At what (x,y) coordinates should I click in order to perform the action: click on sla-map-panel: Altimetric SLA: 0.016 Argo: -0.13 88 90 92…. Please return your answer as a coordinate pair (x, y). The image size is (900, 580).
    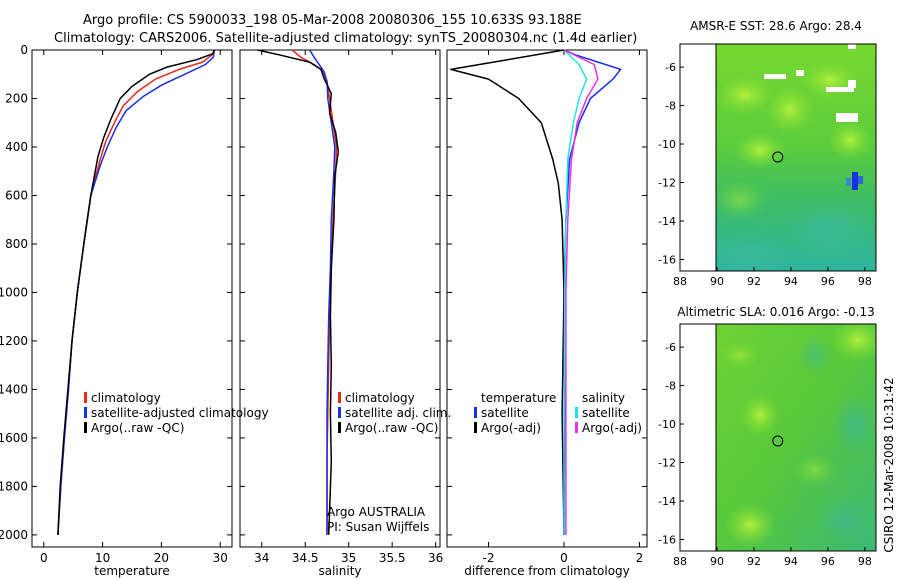
    Looking at the image, I should click on (767, 436).